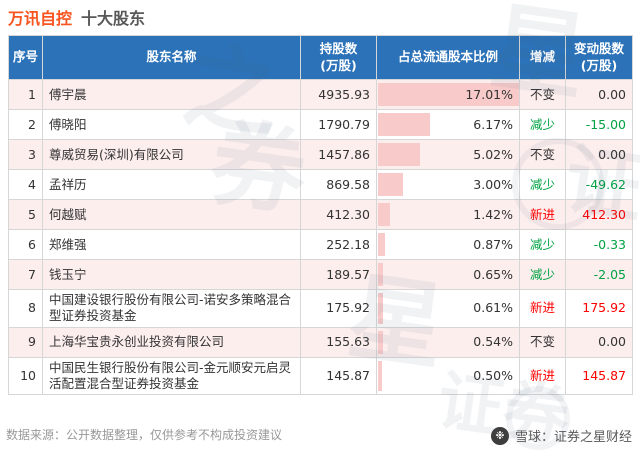 The height and width of the screenshot is (450, 640). I want to click on ratio-value: 0.87%, so click(493, 244).